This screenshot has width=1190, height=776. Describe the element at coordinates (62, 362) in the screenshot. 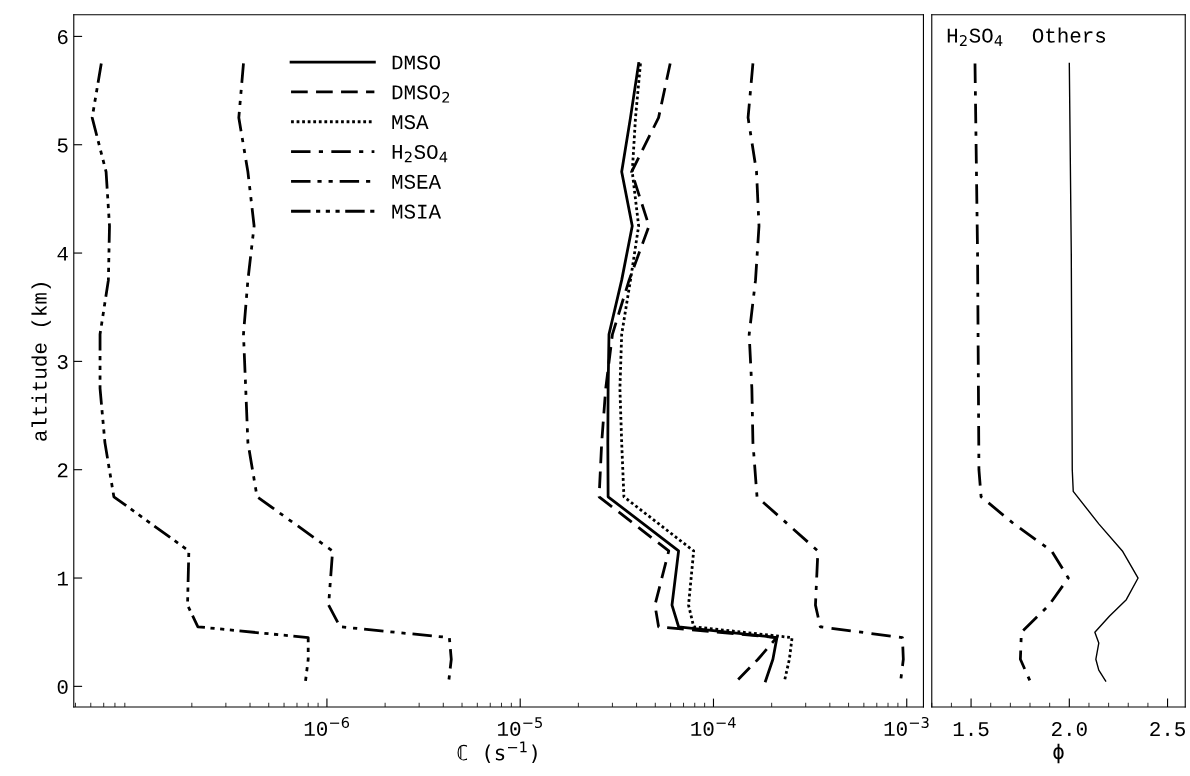

I see `y-tick-label: 3` at that location.